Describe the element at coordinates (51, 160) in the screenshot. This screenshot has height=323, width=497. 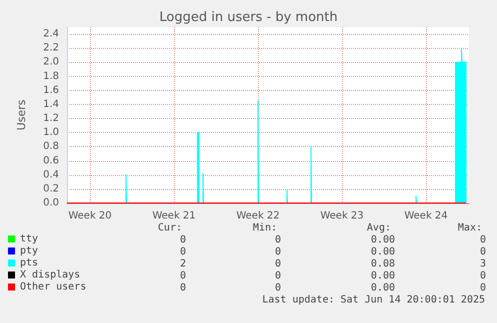
I see `y-tick-label: 0.6` at that location.